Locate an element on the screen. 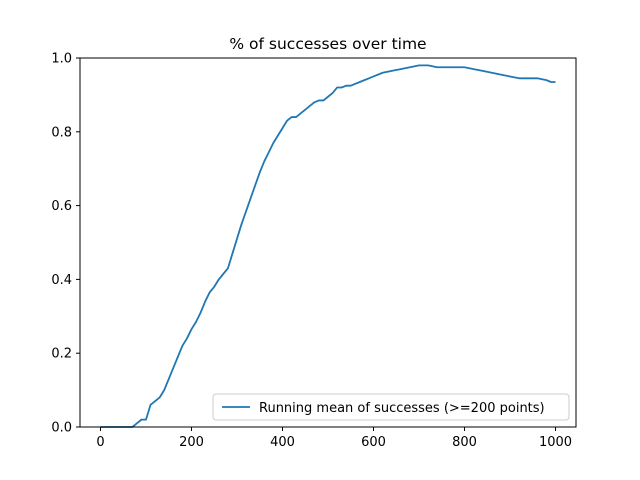 The image size is (640, 480). y-tick-label: 0.2 is located at coordinates (61, 354).